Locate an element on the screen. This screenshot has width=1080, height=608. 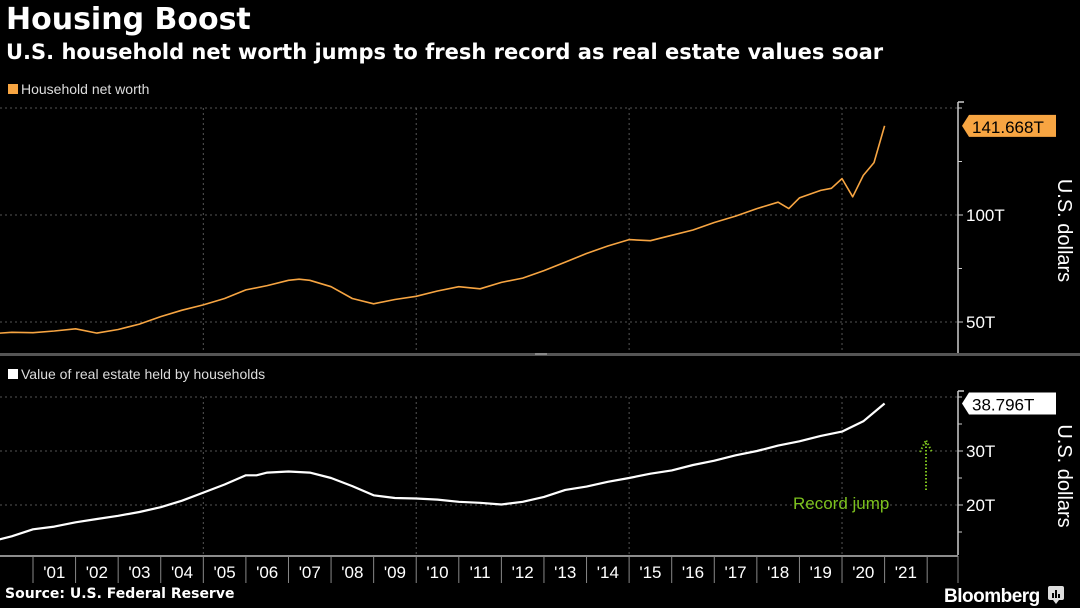
legend-swatch-real-estate is located at coordinates (13, 374).